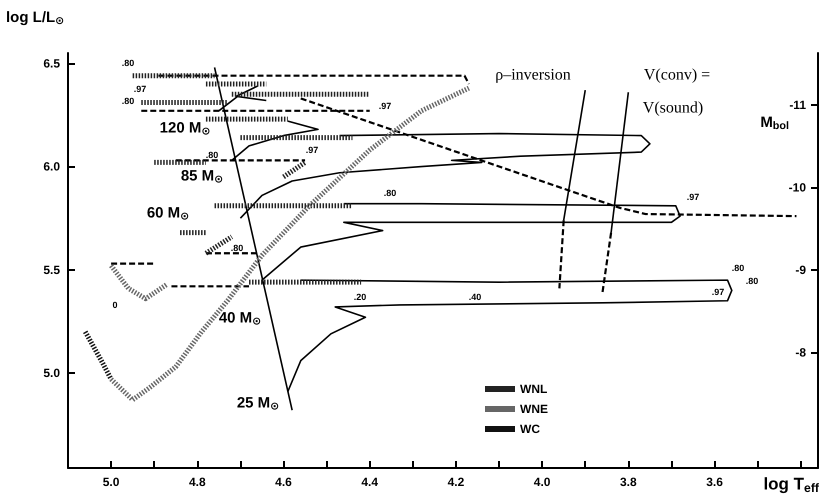  Describe the element at coordinates (797, 187) in the screenshot. I see `y2-tick-label: -10` at that location.